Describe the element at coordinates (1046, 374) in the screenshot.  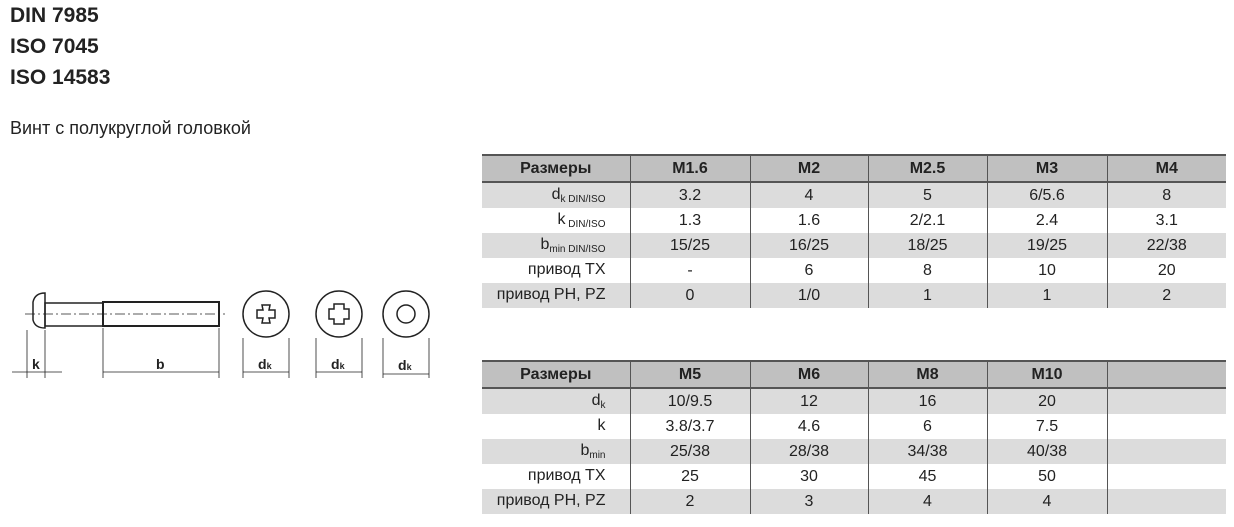
I see `header-cell: M10` at that location.